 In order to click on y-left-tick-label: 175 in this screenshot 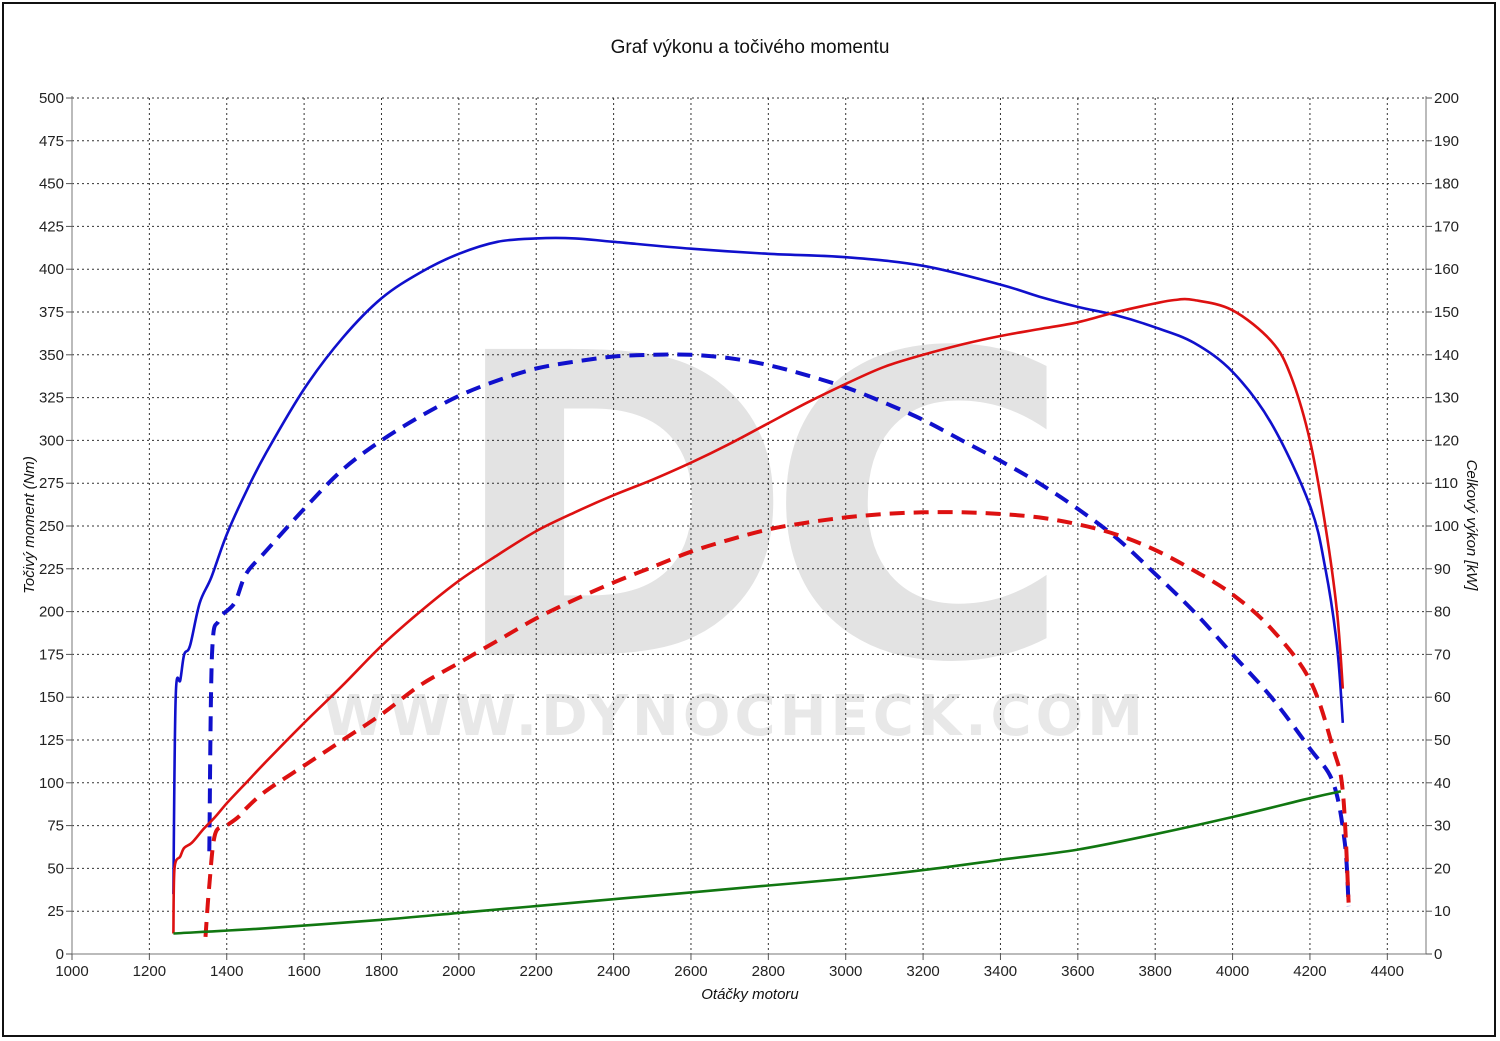, I will do `click(51, 654)`.